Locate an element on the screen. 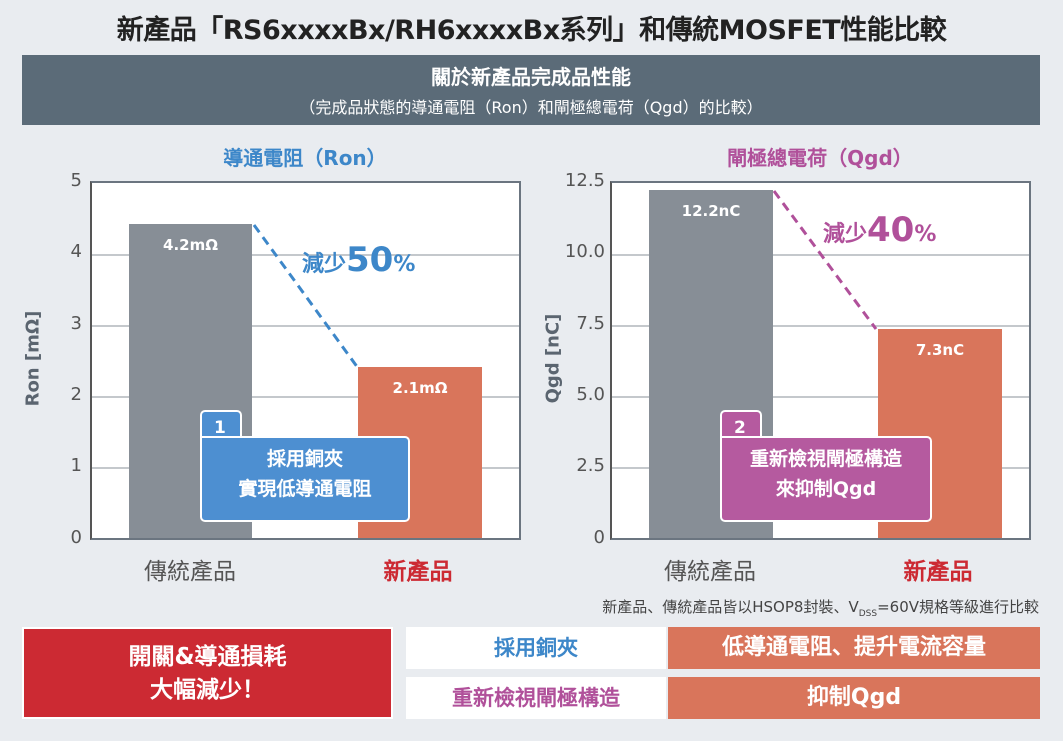  ron-chart-title: 導通電阻（Ron） is located at coordinates (305, 158).